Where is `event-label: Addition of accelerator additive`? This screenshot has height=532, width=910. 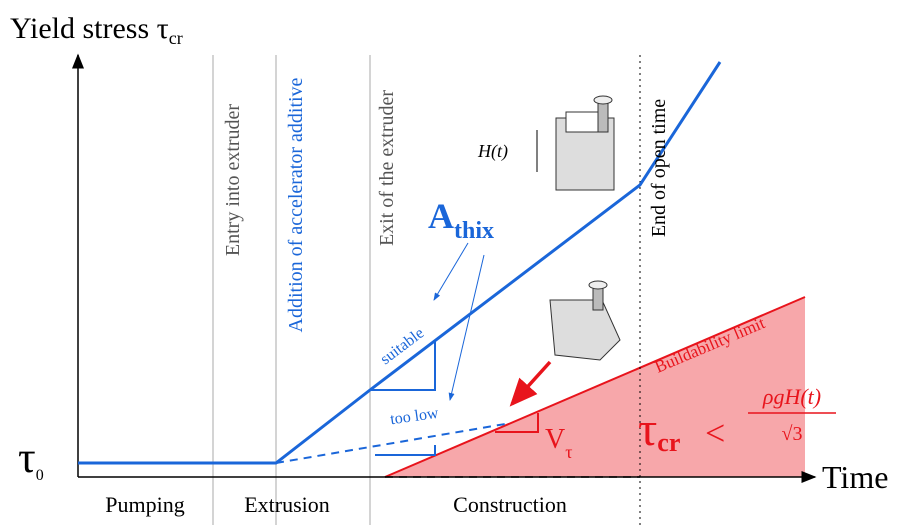 event-label: Addition of accelerator additive is located at coordinates (296, 204).